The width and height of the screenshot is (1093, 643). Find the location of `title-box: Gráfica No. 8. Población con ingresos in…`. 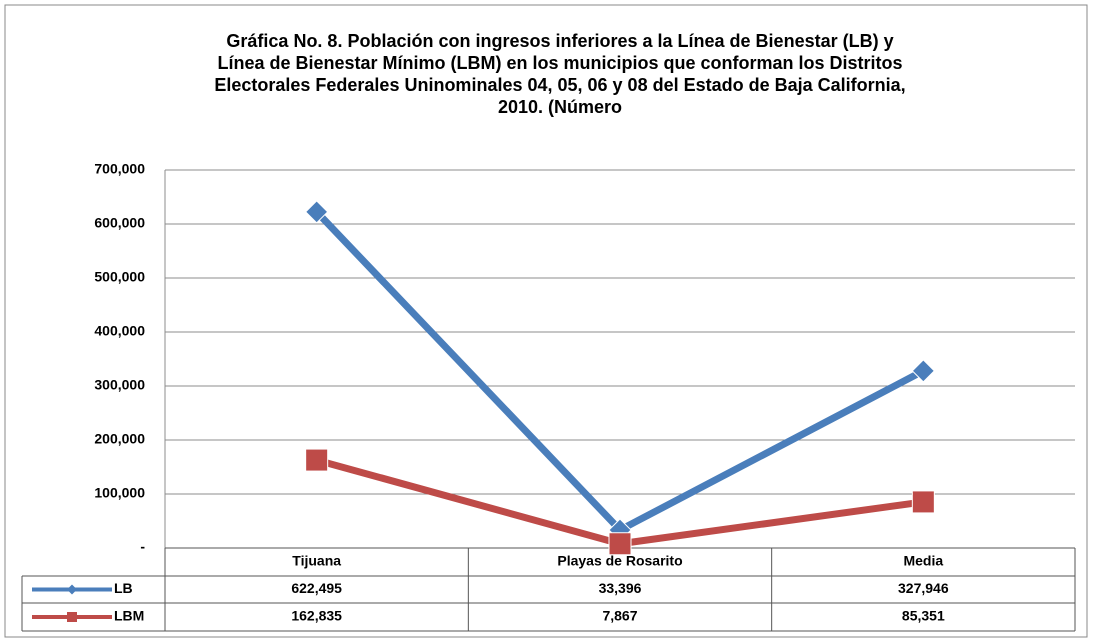

title-box: Gráfica No. 8. Población con ingresos in… is located at coordinates (560, 74).